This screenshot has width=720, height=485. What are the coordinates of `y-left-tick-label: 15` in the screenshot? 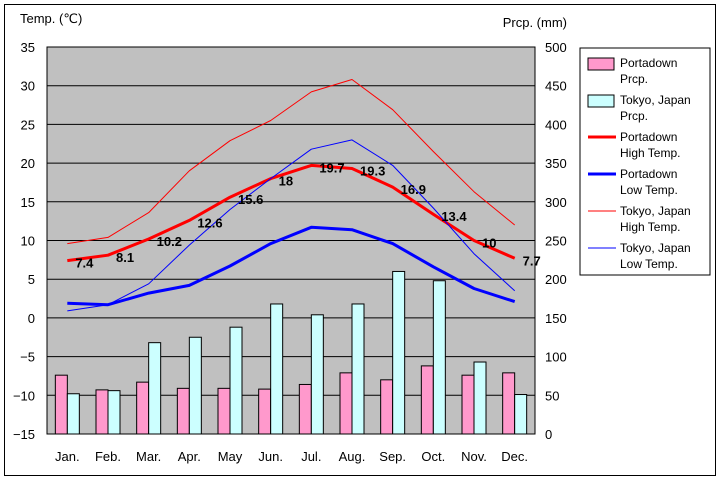 It's located at (28, 202).